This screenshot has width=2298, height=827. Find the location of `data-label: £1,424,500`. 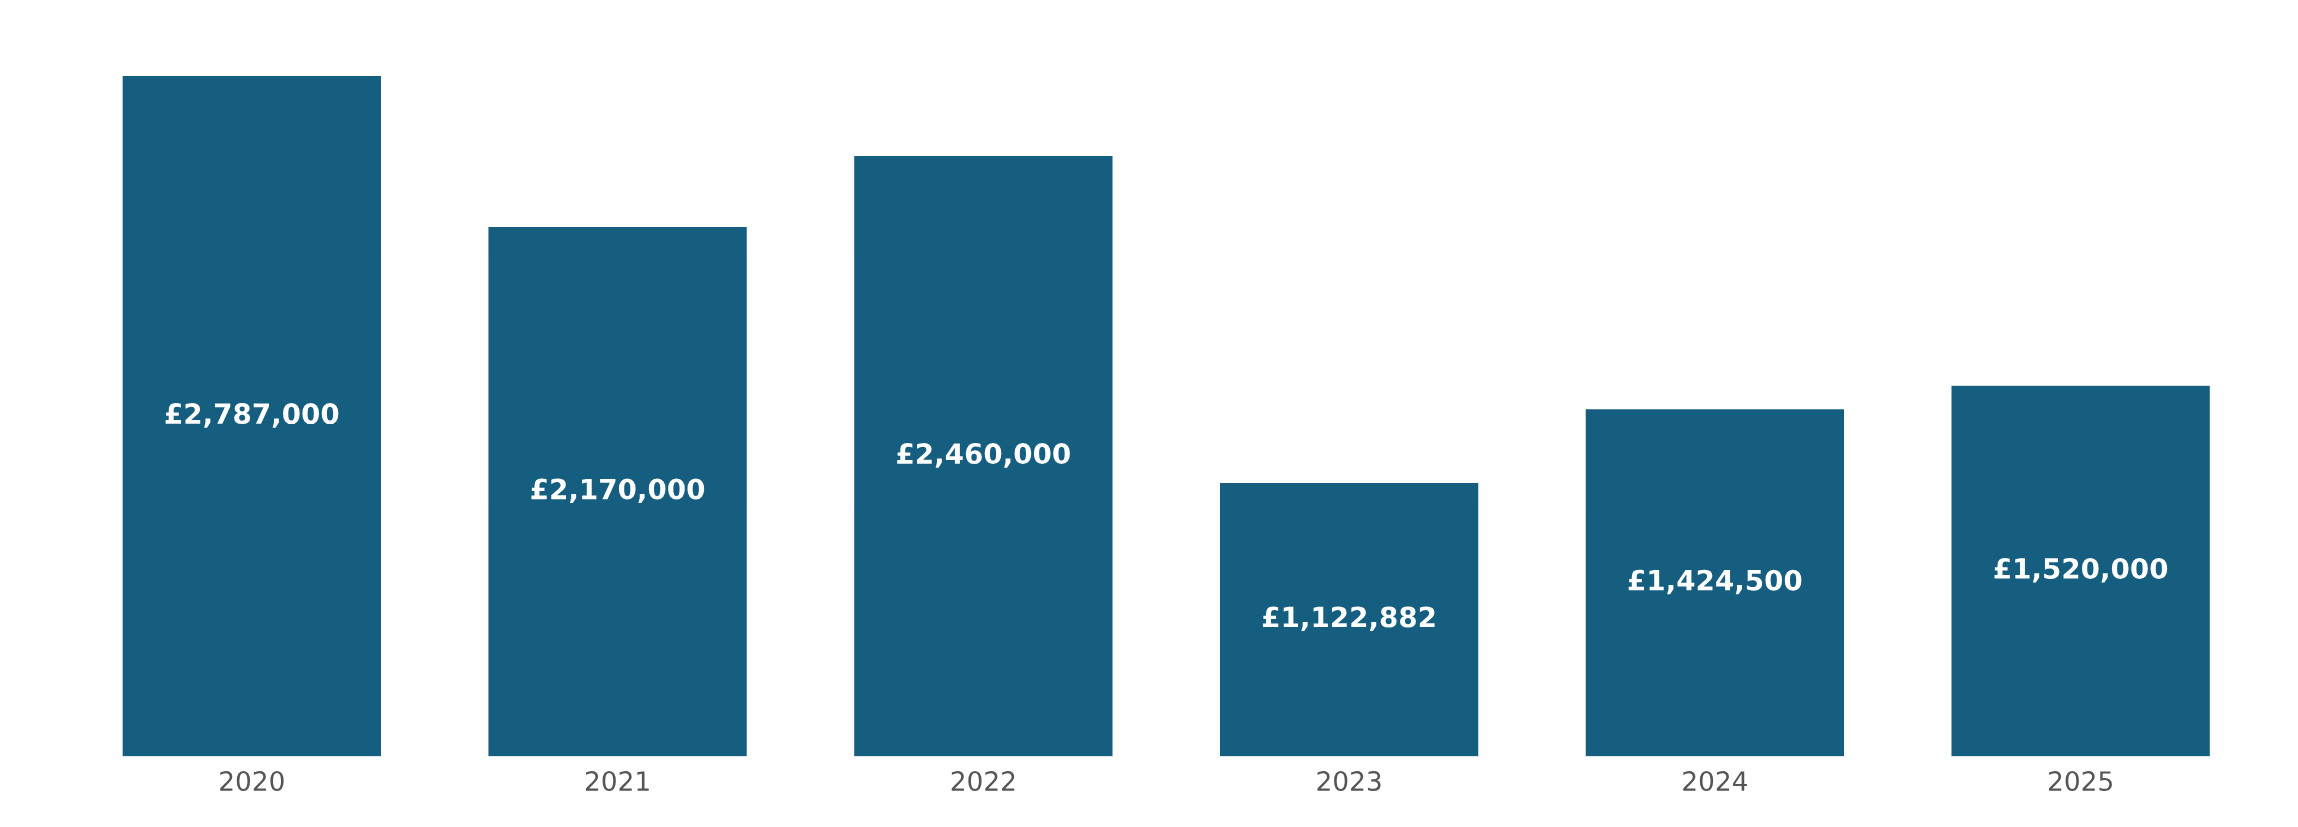

data-label: £1,424,500 is located at coordinates (1715, 582).